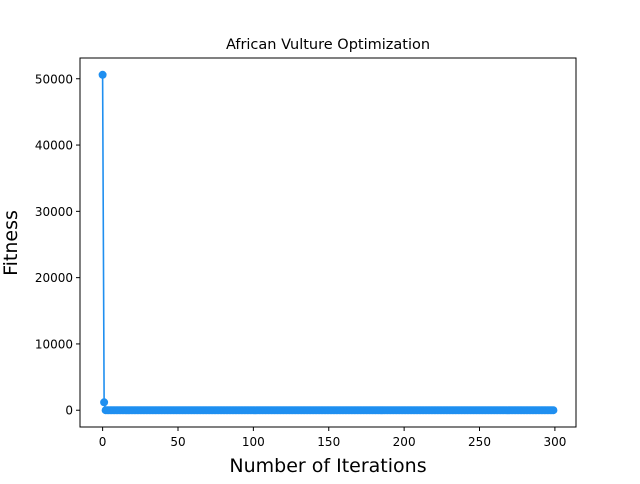 The image size is (640, 484). I want to click on x-axis-ticks: 0 50 100 150 200 250 300, so click(332, 438).